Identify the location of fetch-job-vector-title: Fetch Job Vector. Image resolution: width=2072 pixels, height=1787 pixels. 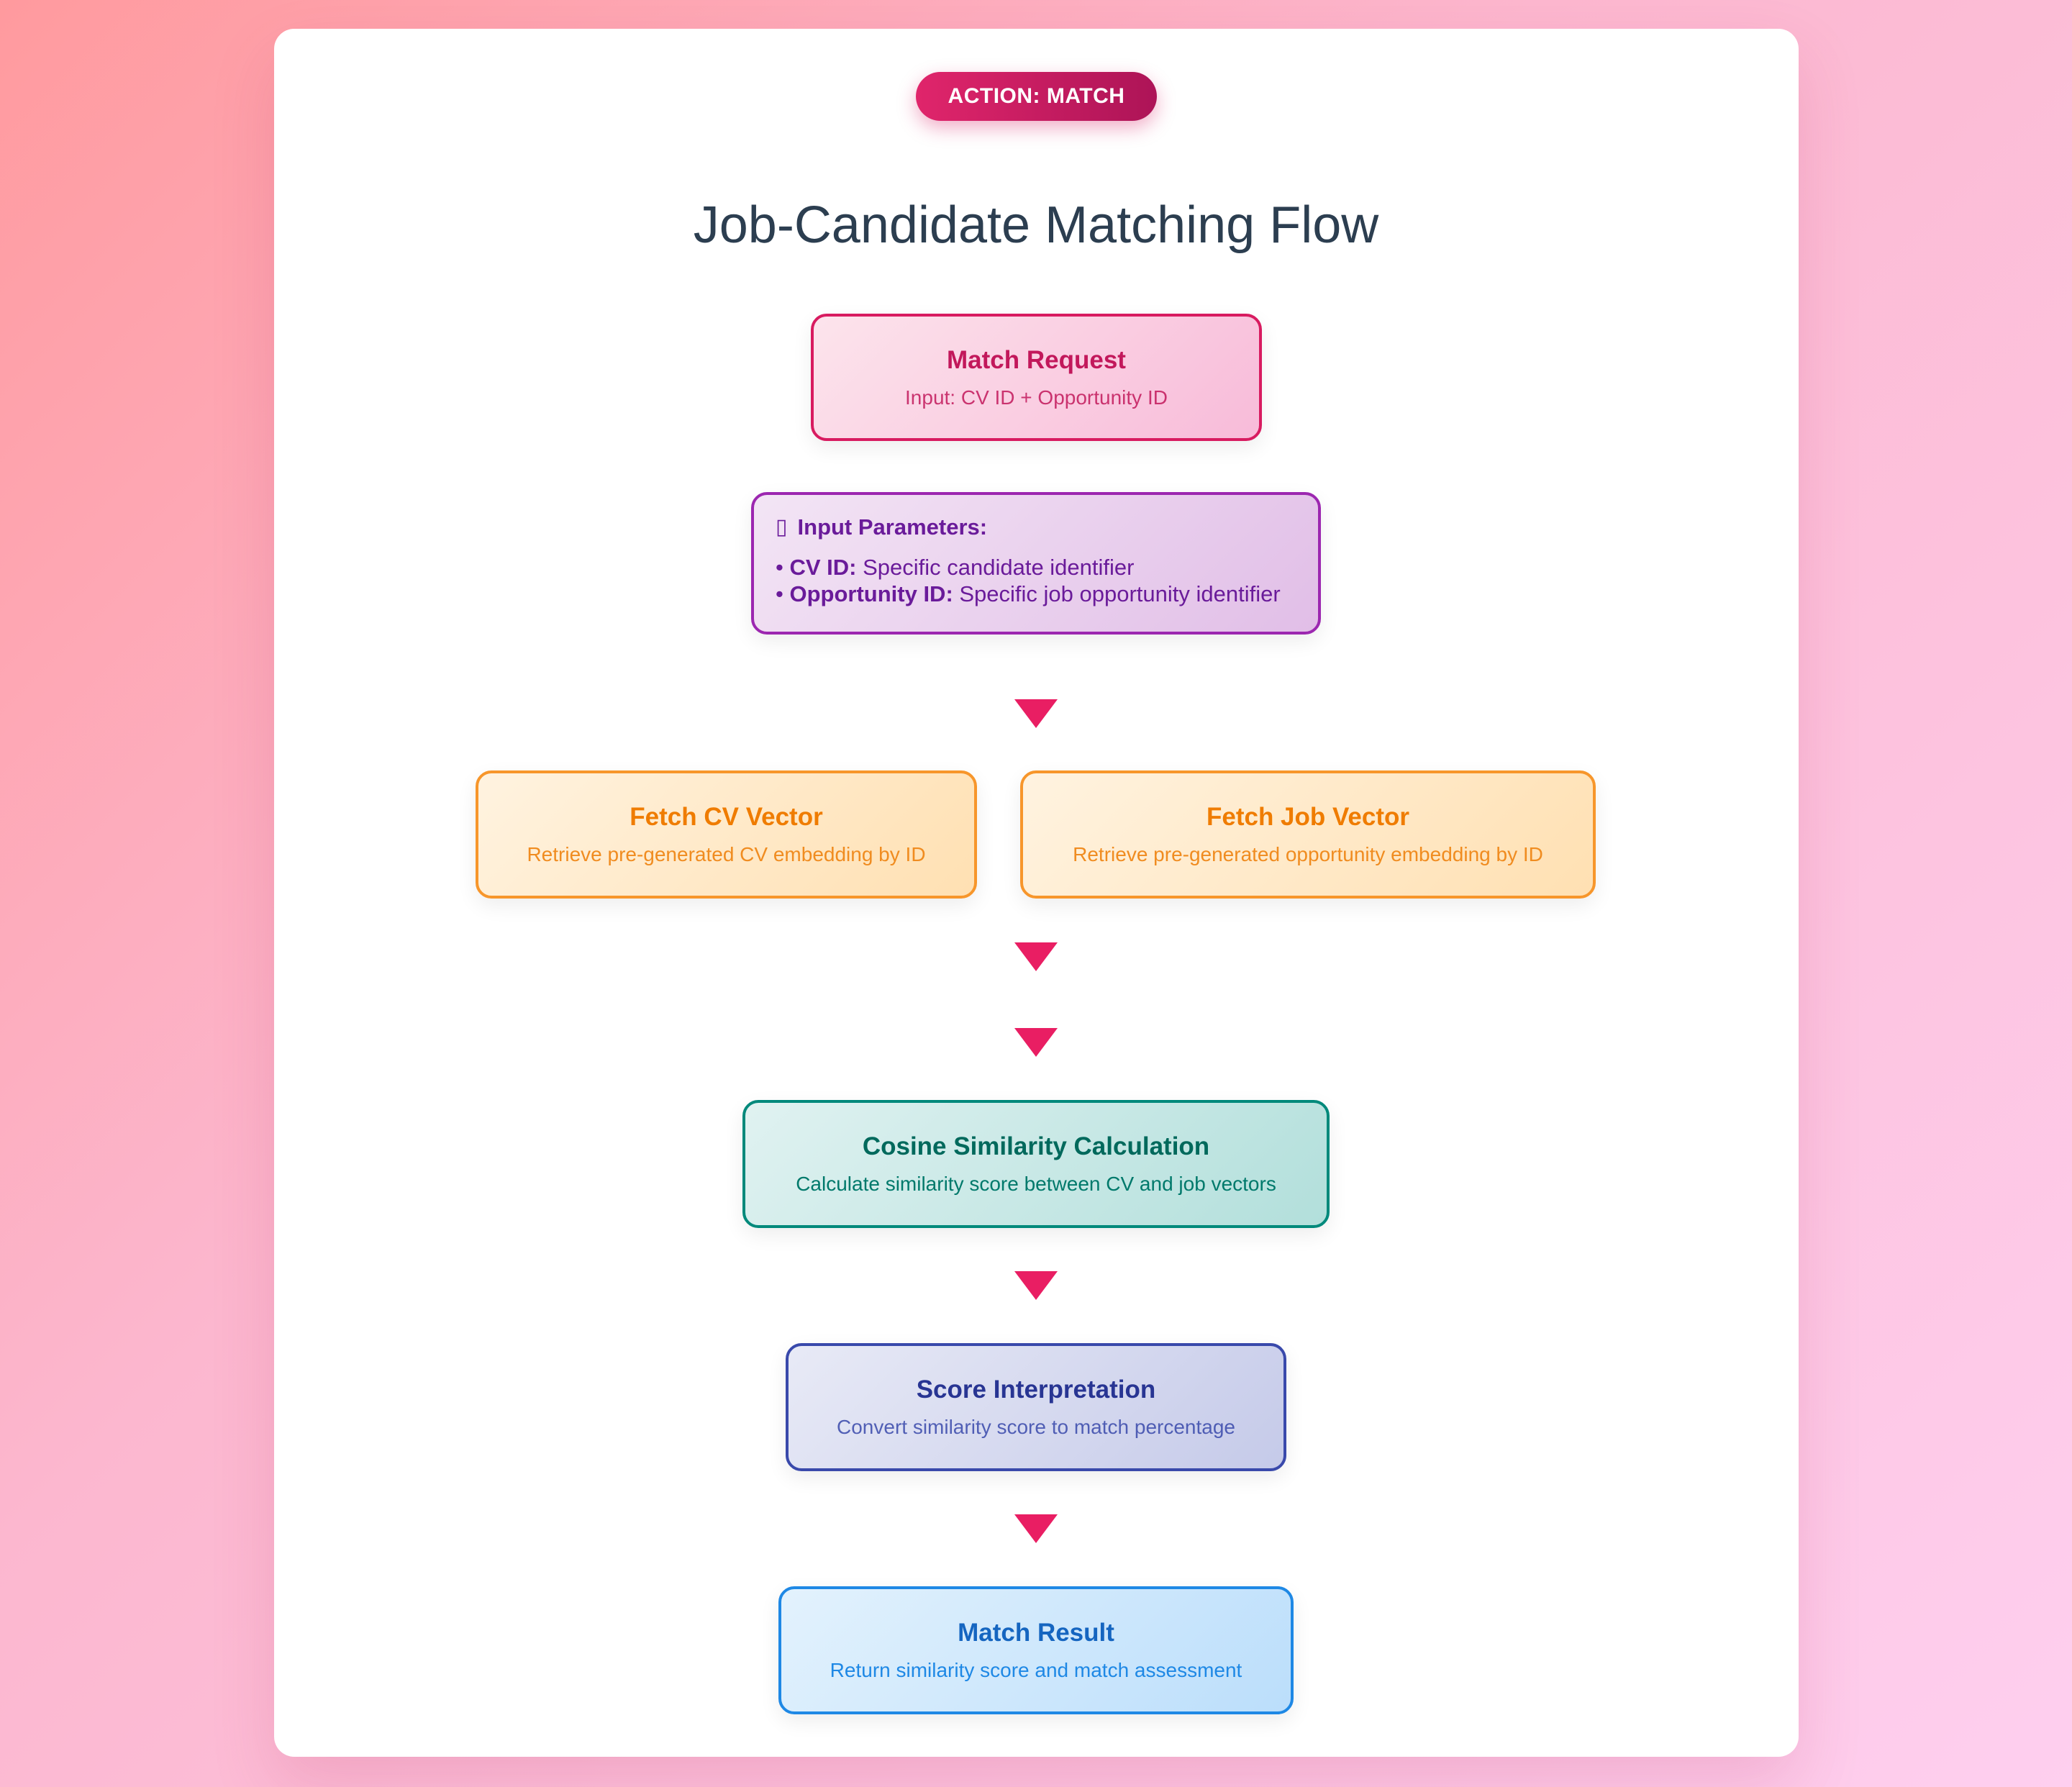
(1308, 817).